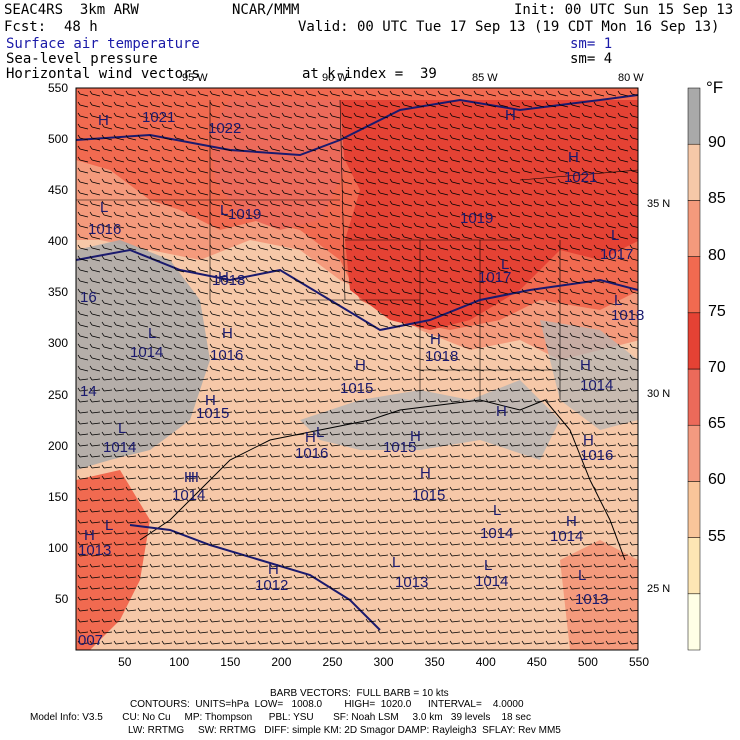 The image size is (740, 740). What do you see at coordinates (615, 235) in the screenshot?
I see `low-pressure-marker: L` at bounding box center [615, 235].